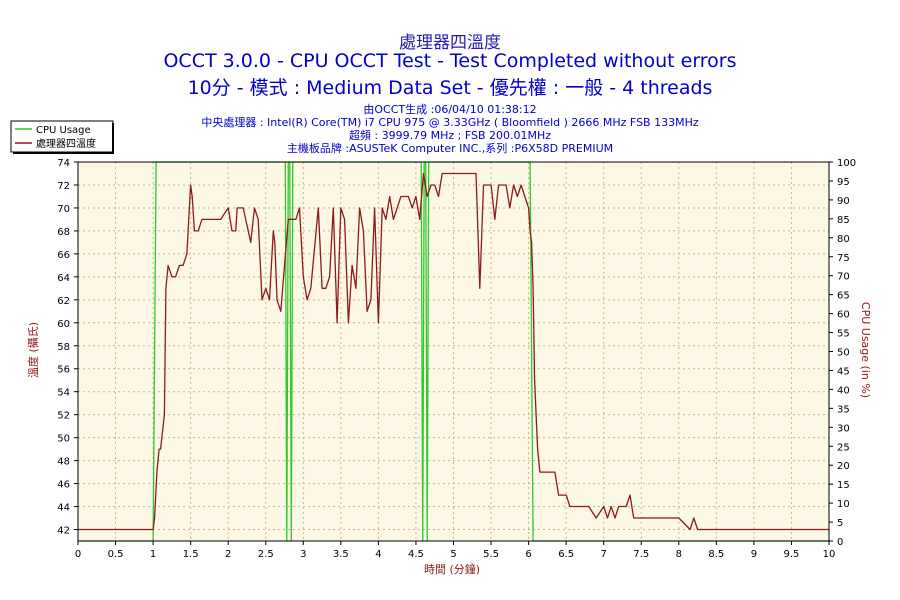 The image size is (900, 600). Describe the element at coordinates (843, 390) in the screenshot. I see `y2-tick-label: 40` at that location.